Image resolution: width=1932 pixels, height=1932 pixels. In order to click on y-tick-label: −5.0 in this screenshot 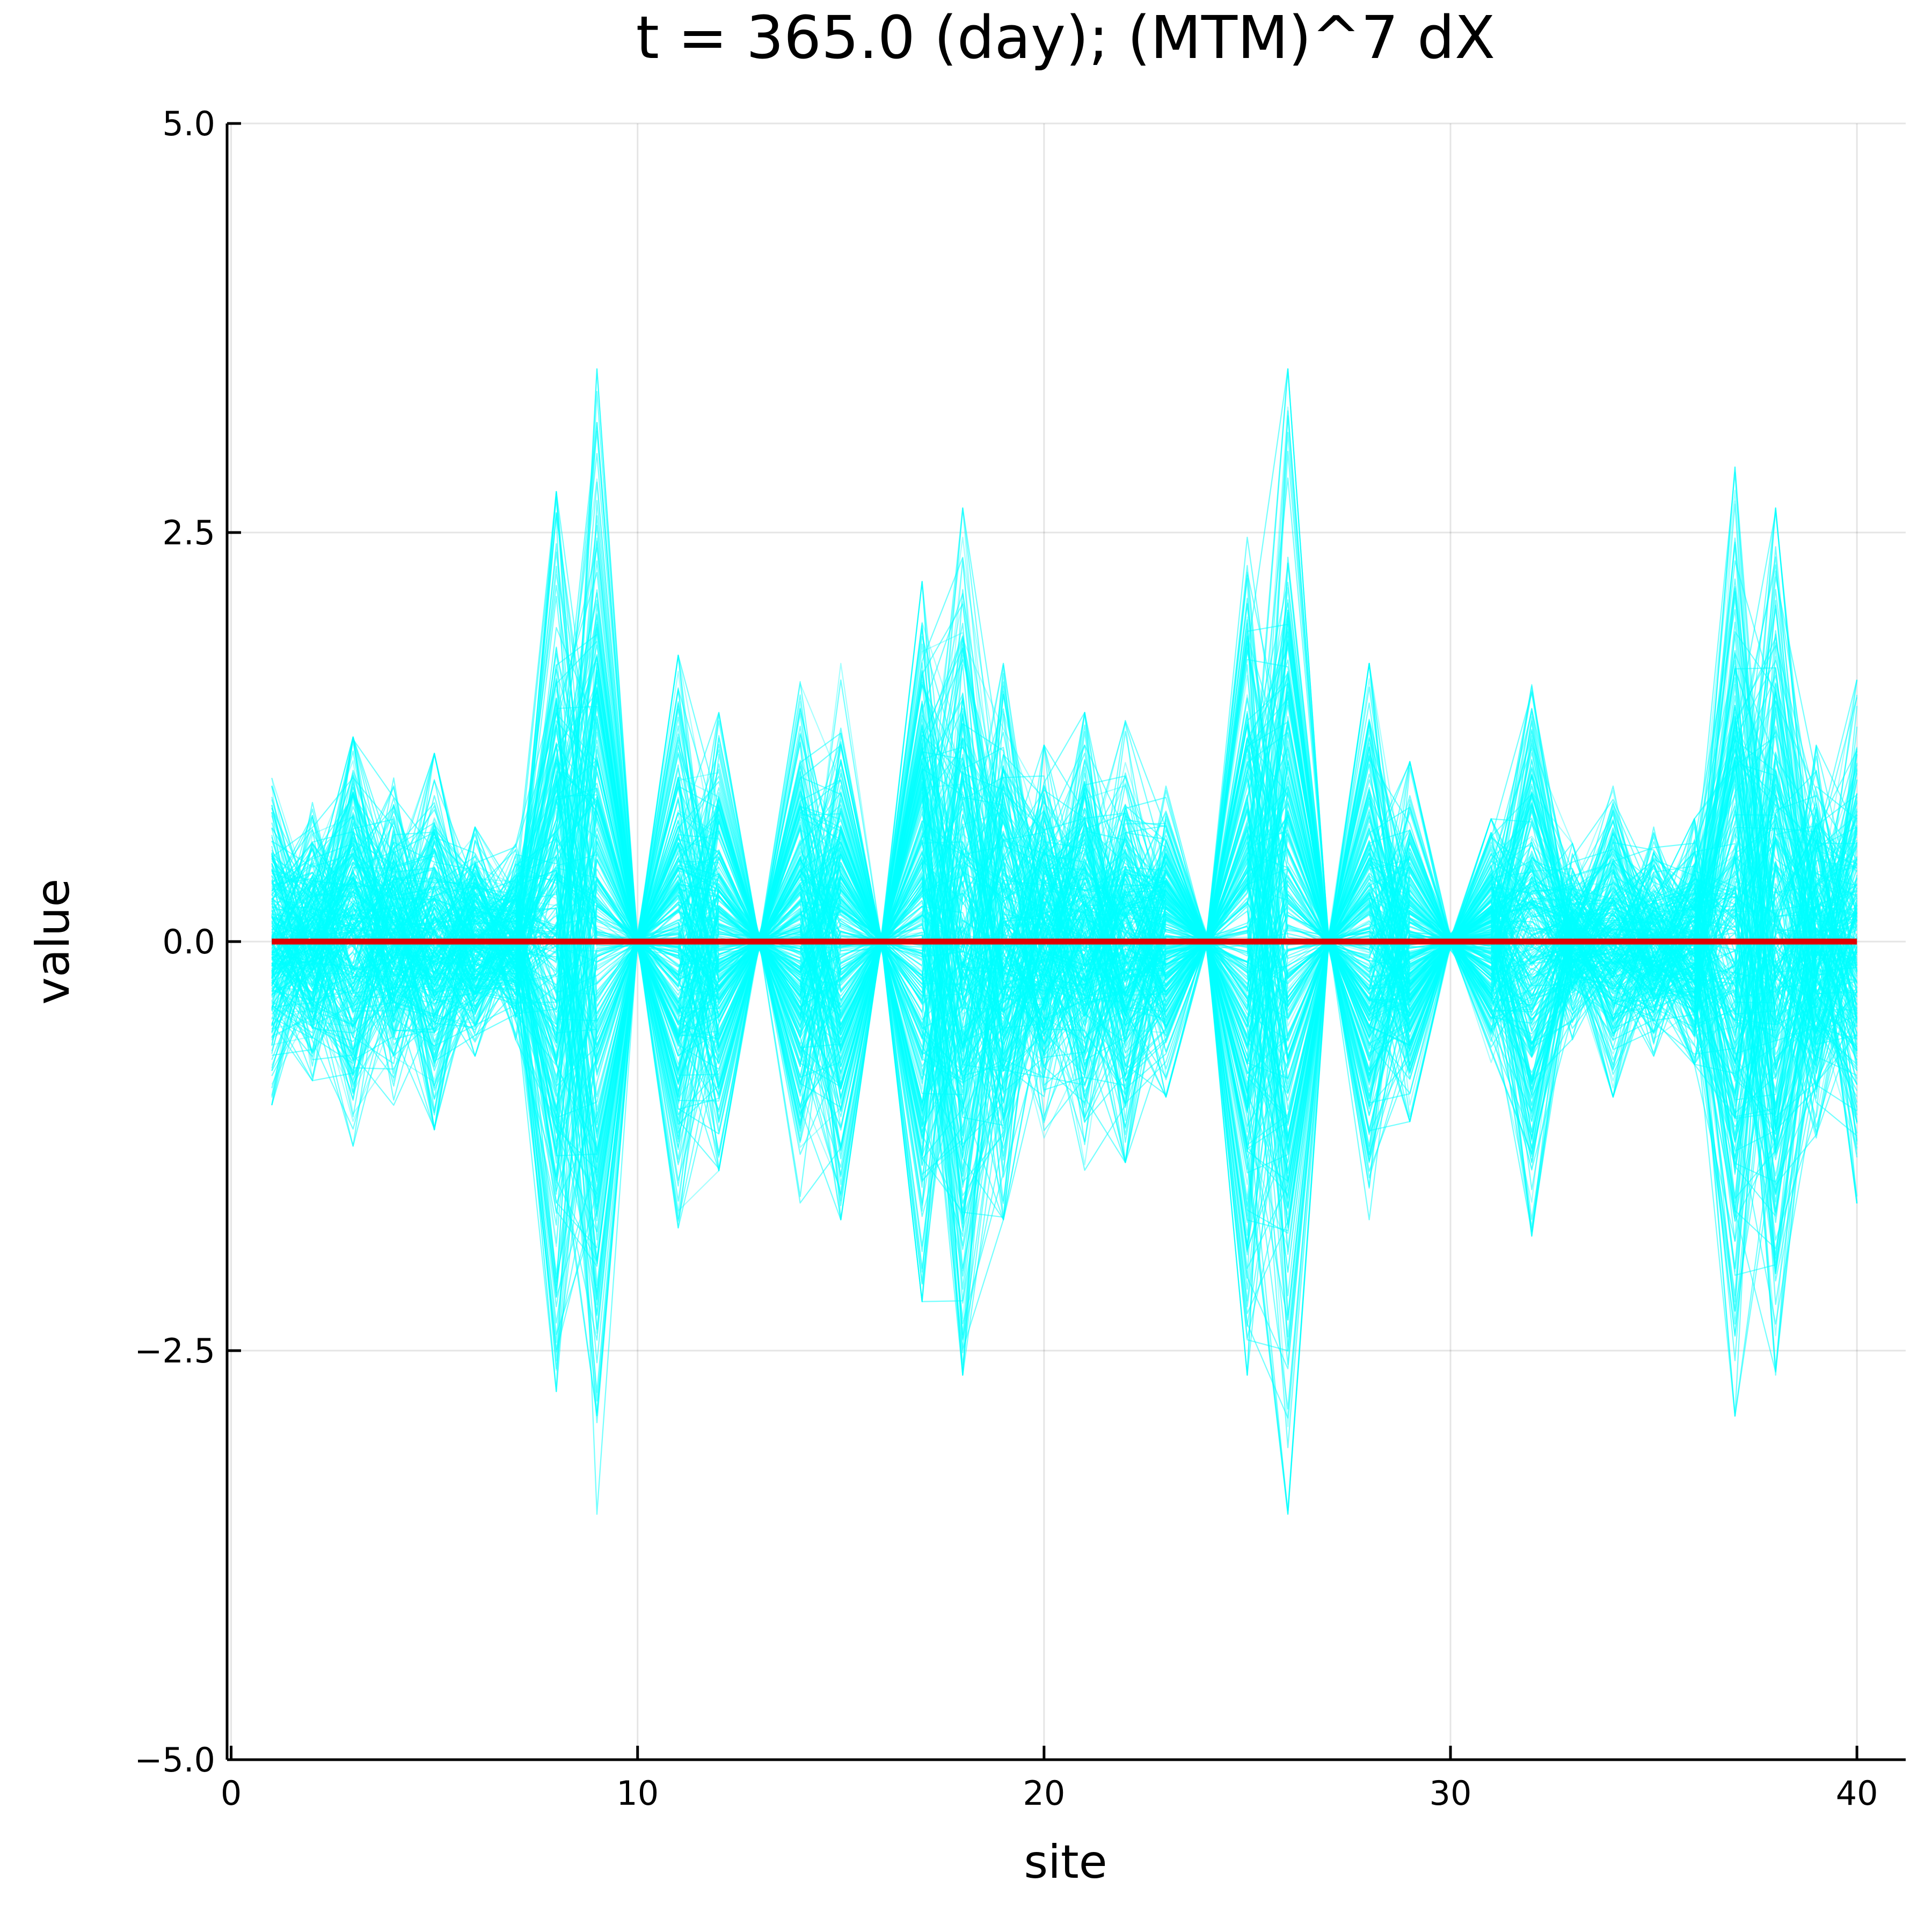, I will do `click(174, 1760)`.